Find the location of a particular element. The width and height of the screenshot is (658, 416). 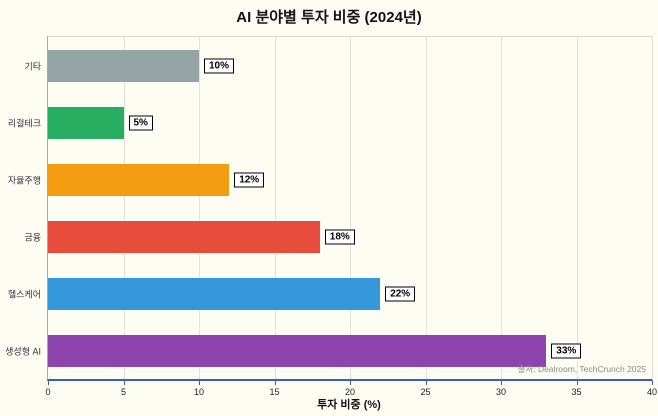

x-tick-label: 20 is located at coordinates (350, 392).